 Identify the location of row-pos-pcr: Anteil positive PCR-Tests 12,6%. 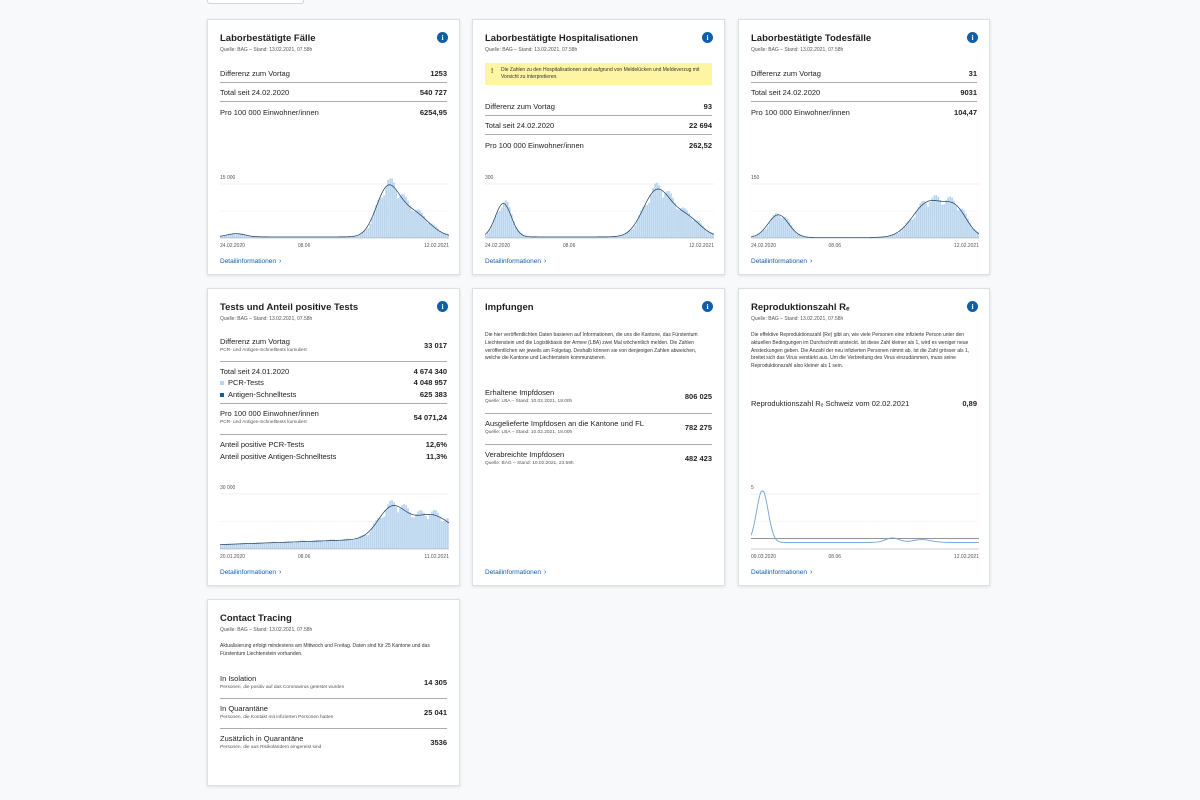
(333, 444).